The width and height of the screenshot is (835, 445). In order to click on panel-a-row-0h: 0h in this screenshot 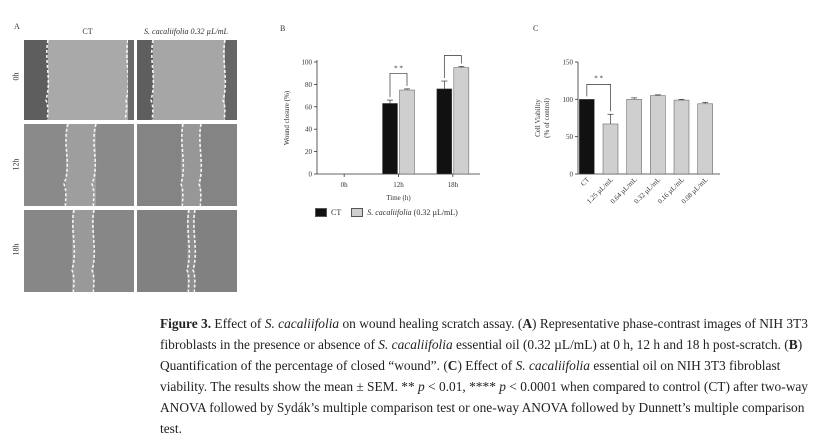, I will do `click(16, 76)`.